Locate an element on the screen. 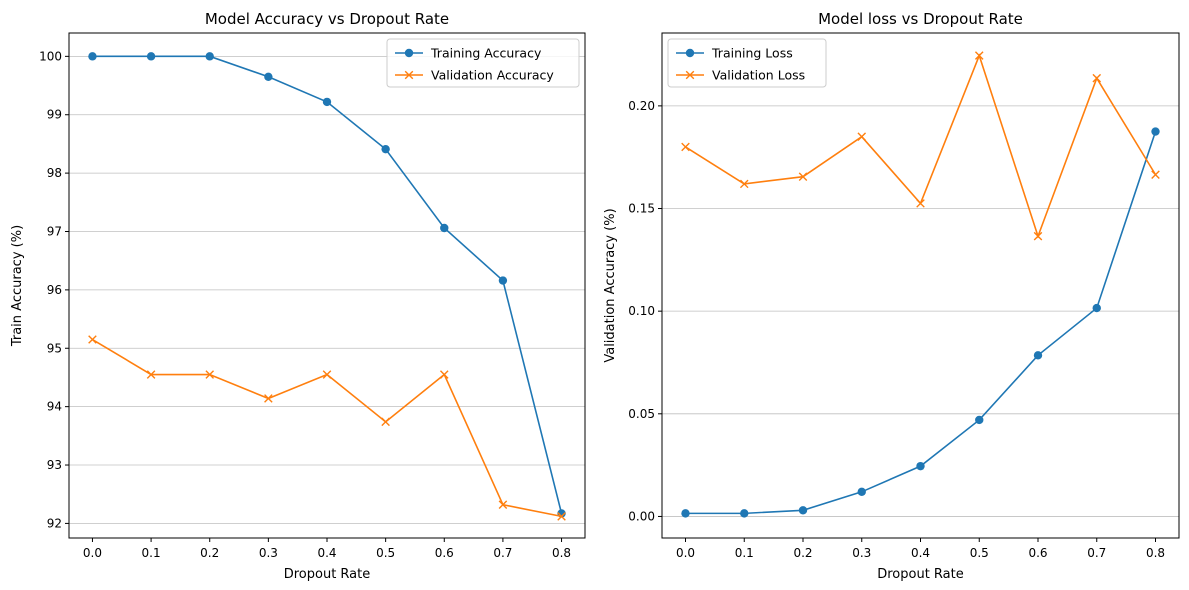  y-tick-label: 93 is located at coordinates (54, 465).